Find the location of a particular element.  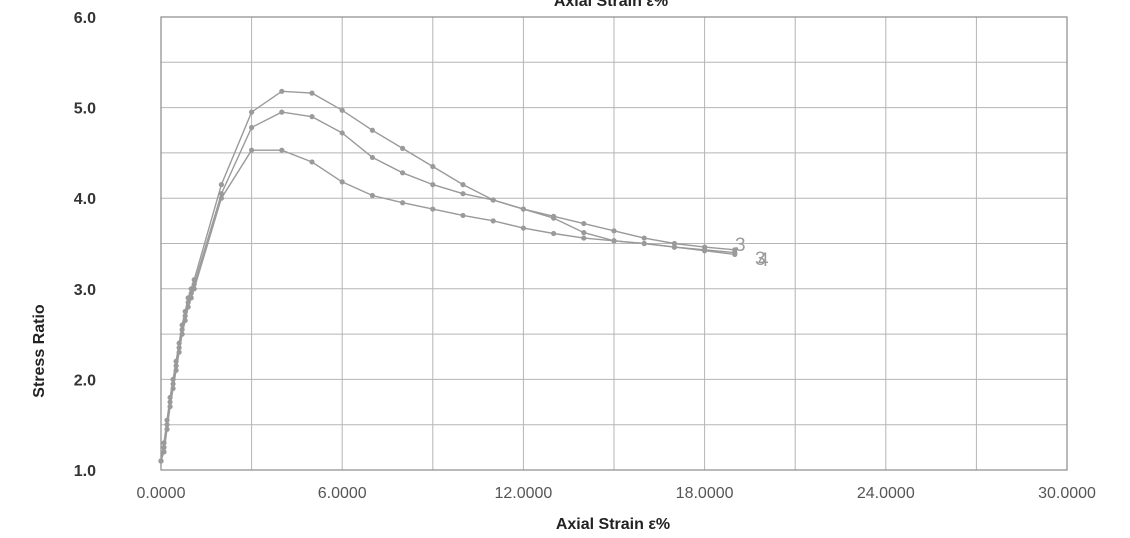

y-tick-label: 5.0 is located at coordinates (85, 109).